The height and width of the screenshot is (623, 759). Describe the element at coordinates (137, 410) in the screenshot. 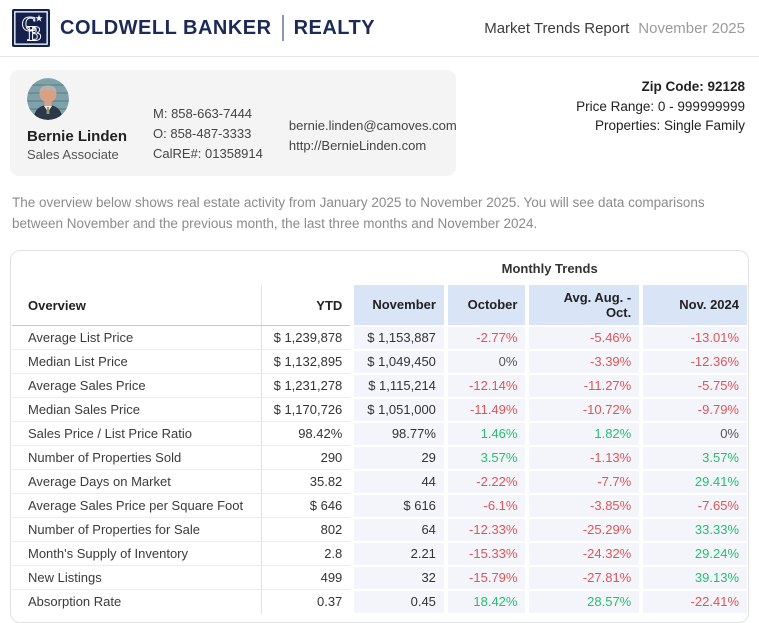

I see `row-label: Median Sales Price` at that location.